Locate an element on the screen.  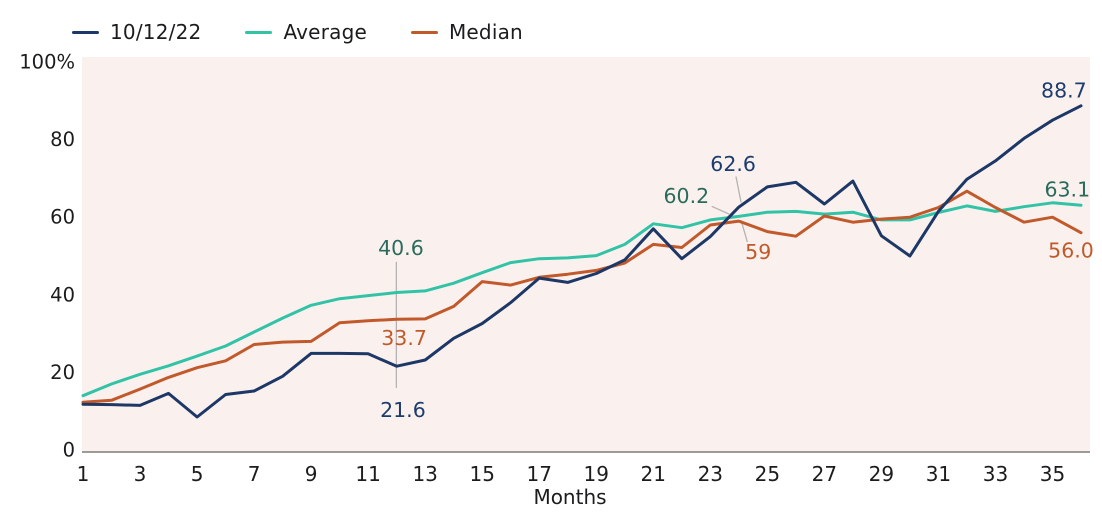
x-tick-label: 15 is located at coordinates (481, 474).